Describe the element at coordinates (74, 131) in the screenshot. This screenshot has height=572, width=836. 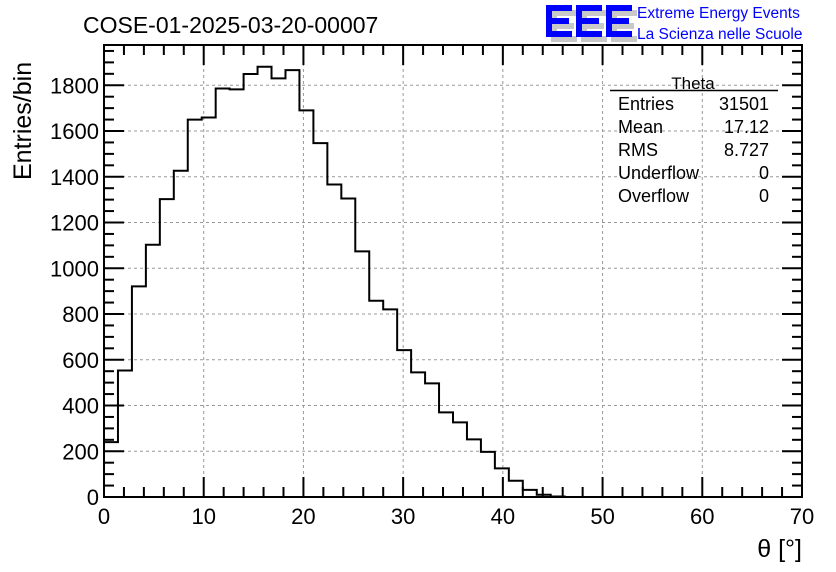
I see `y-tick-label: 1600` at that location.